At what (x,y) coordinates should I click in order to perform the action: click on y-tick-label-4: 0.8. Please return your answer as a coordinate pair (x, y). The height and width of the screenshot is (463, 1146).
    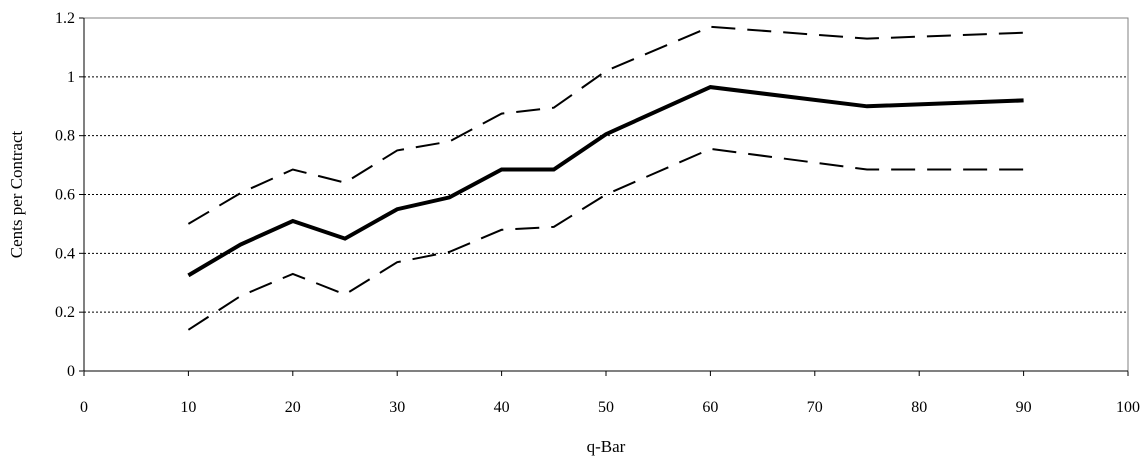
    Looking at the image, I should click on (65, 136).